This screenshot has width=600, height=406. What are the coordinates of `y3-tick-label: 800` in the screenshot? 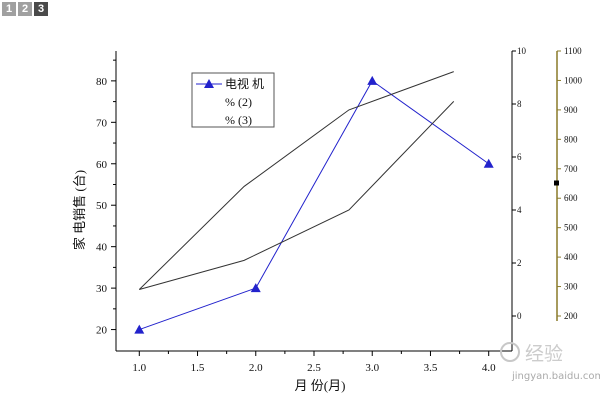 It's located at (571, 139).